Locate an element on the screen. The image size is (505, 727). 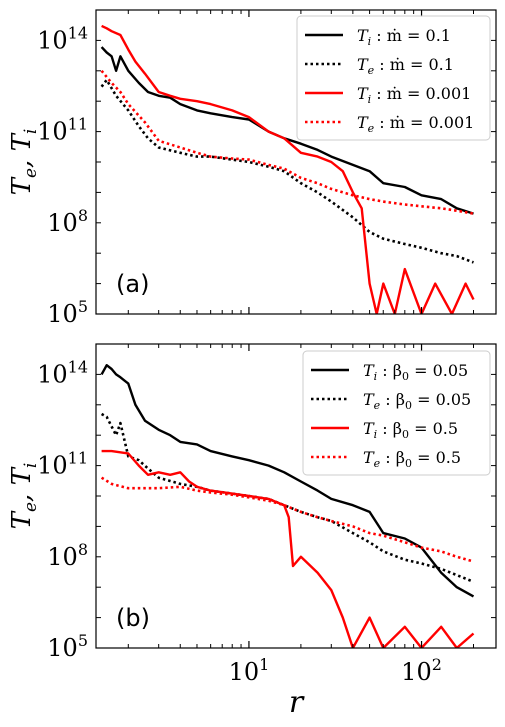
panel-label: (a) is located at coordinates (132, 284).